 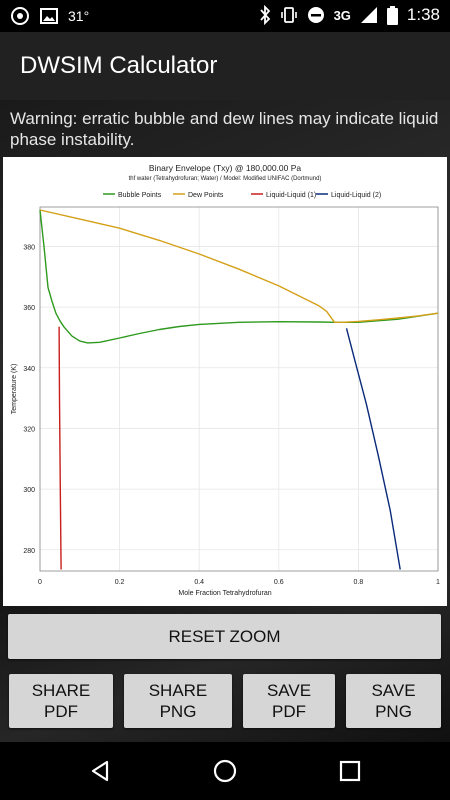 I want to click on share-pdf-line2: PDF, so click(x=61, y=711).